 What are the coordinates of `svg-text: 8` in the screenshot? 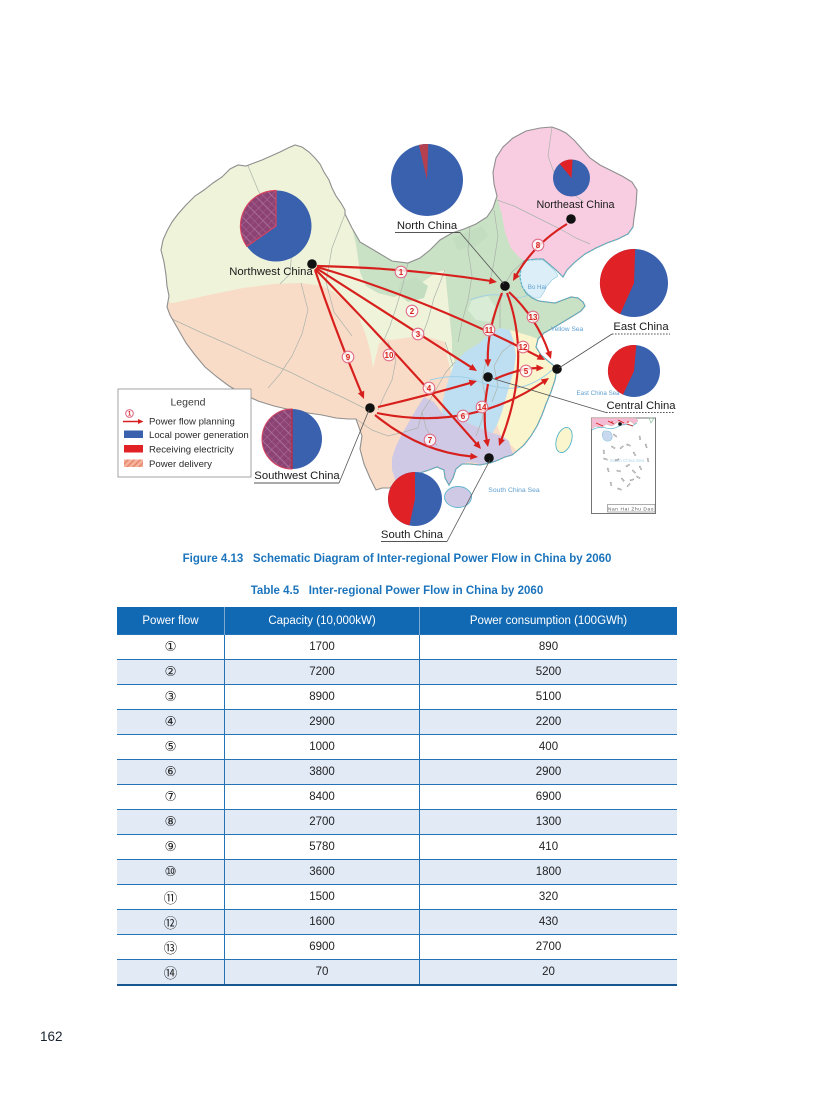 It's located at (538, 245).